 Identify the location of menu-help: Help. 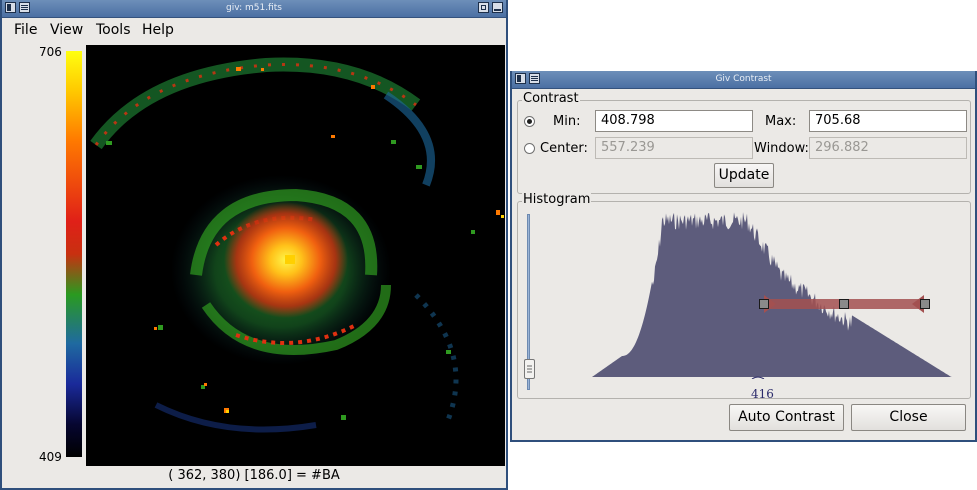
(158, 30).